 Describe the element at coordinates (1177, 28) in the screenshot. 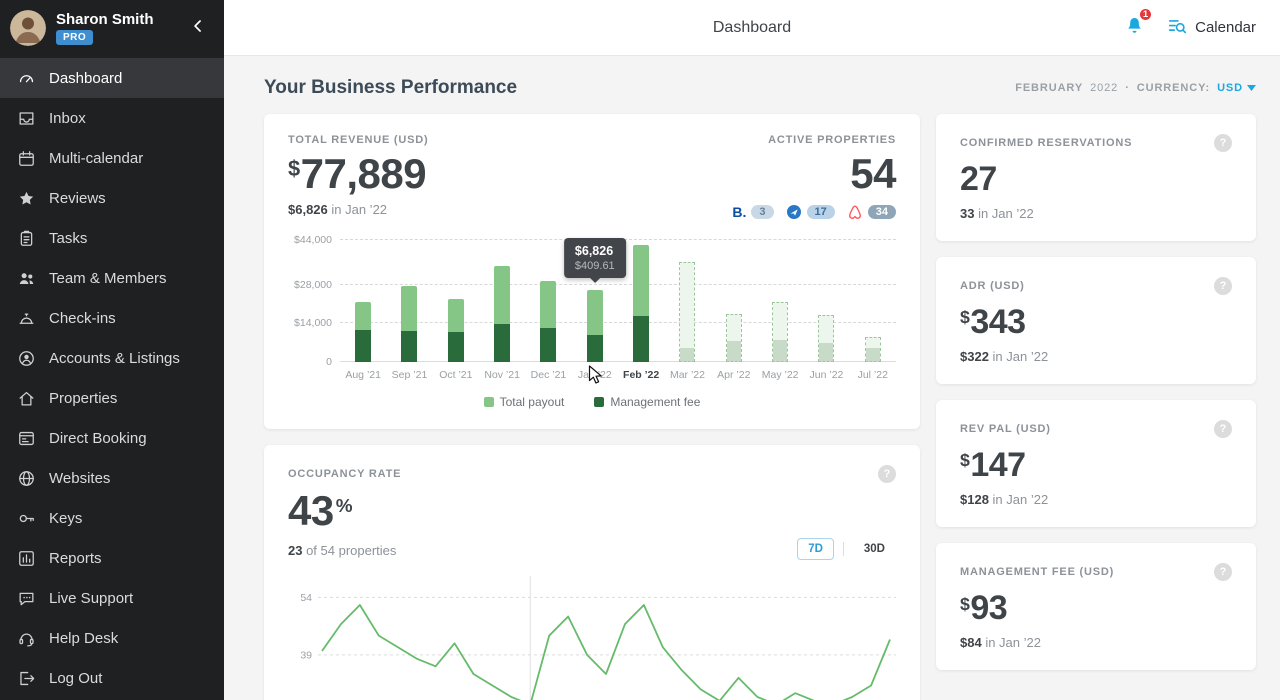

I see `calendar-search-icon` at that location.